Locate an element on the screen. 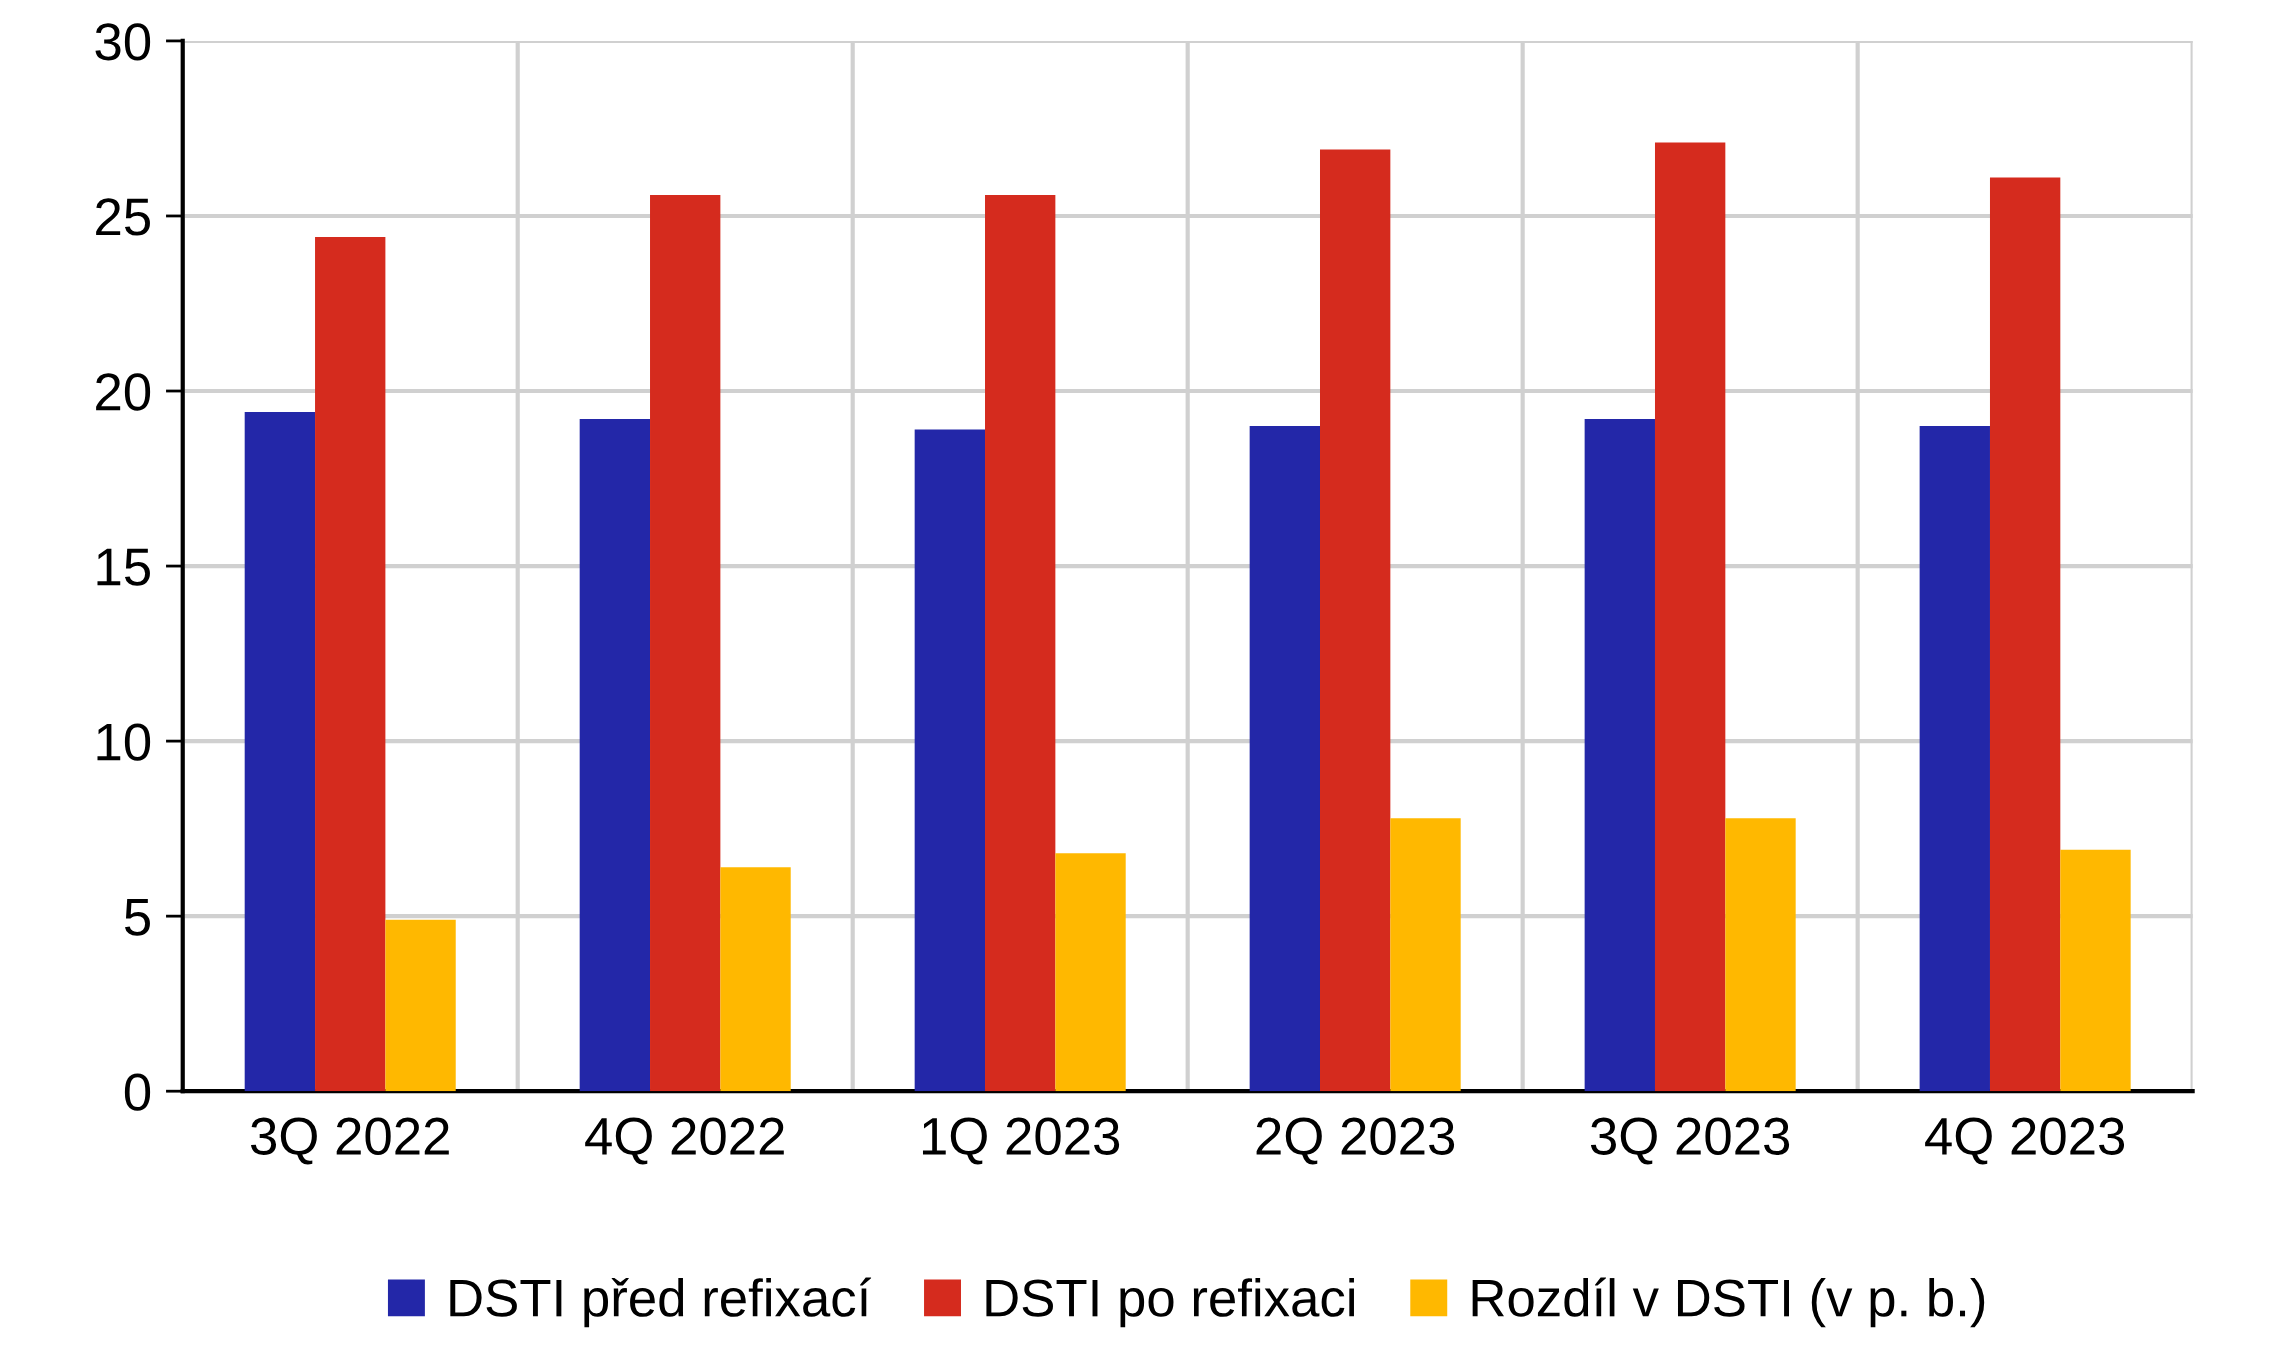  x-tick-label: 4Q 2023 is located at coordinates (2025, 1141).